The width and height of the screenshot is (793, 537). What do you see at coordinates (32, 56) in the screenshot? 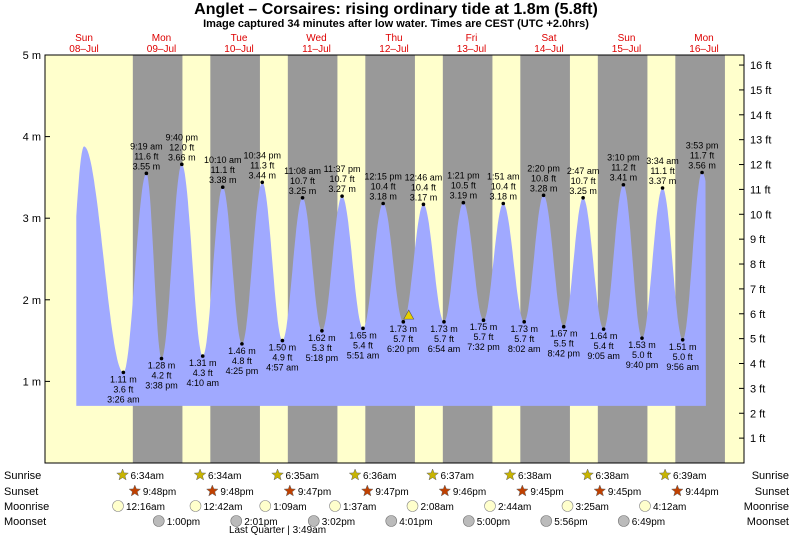
I see `y-tick-label-m: 5 m` at bounding box center [32, 56].